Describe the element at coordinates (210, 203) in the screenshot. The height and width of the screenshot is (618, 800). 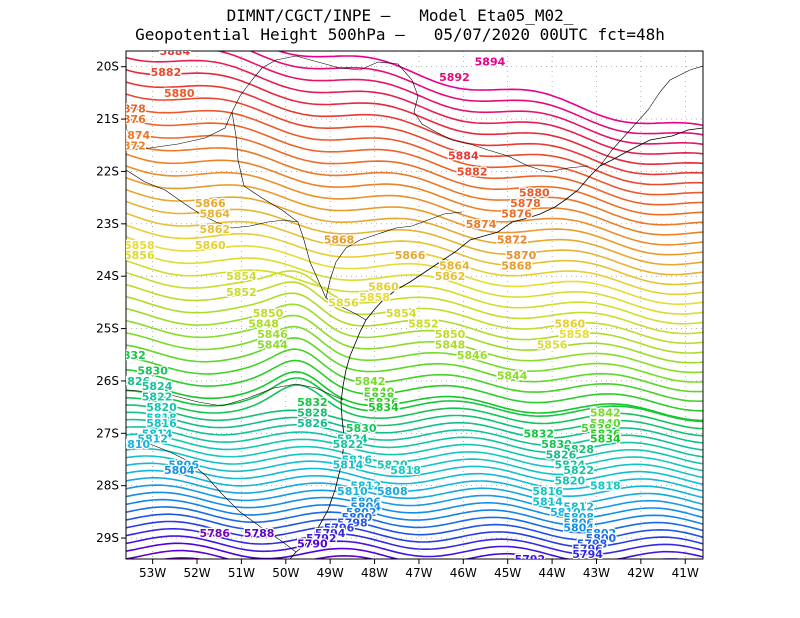
I see `contour-label: 5866` at that location.